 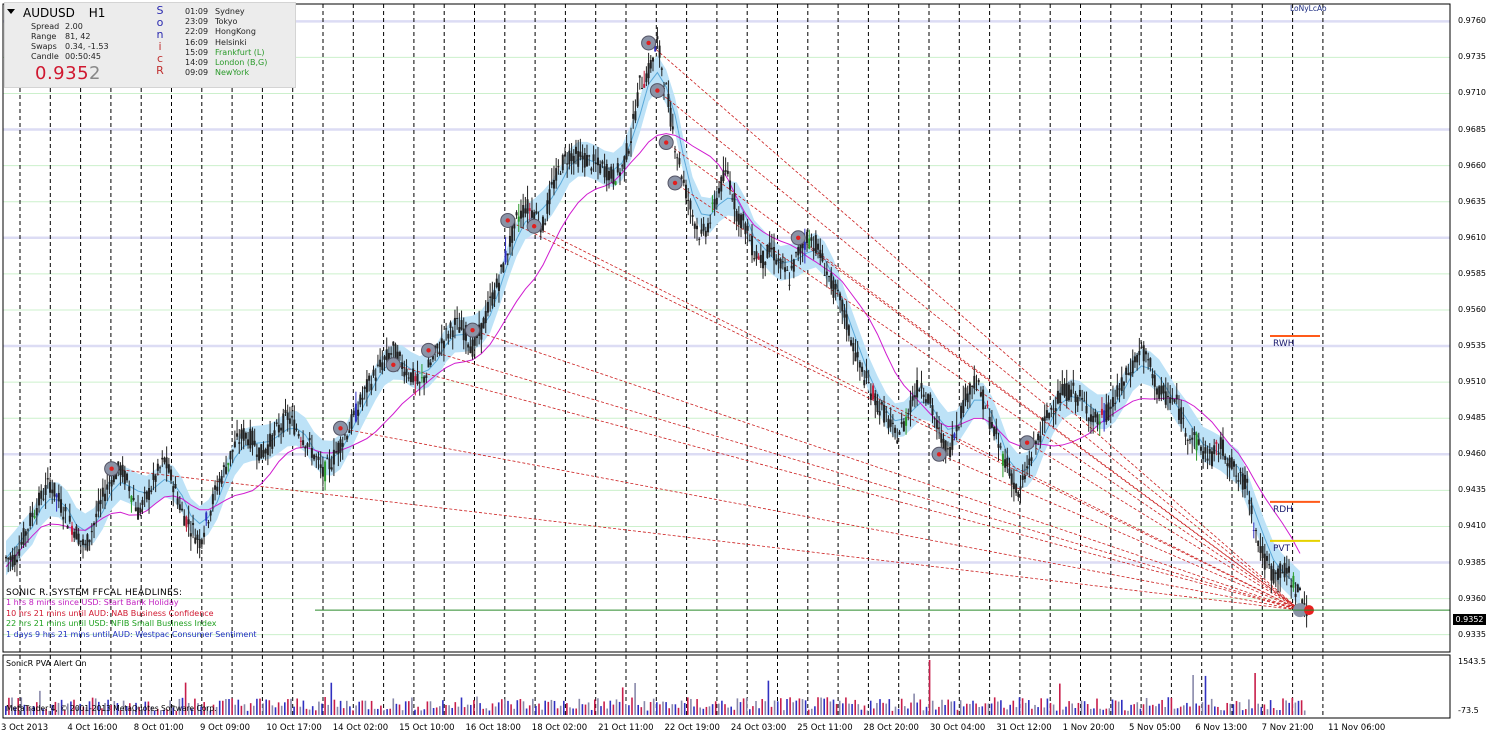 What do you see at coordinates (1295, 438) in the screenshot?
I see `level-lines` at bounding box center [1295, 438].